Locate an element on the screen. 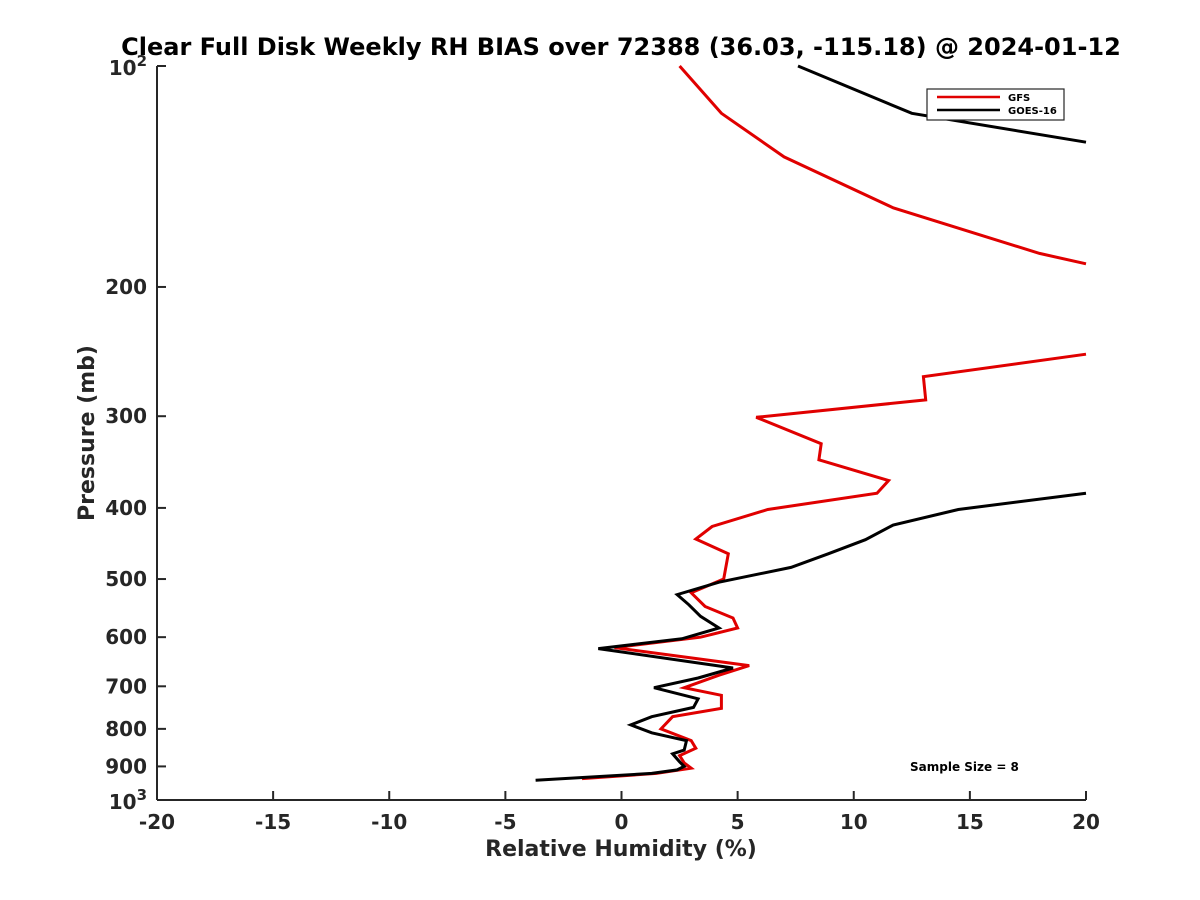  y-tick-label: 700 is located at coordinates (126, 686).